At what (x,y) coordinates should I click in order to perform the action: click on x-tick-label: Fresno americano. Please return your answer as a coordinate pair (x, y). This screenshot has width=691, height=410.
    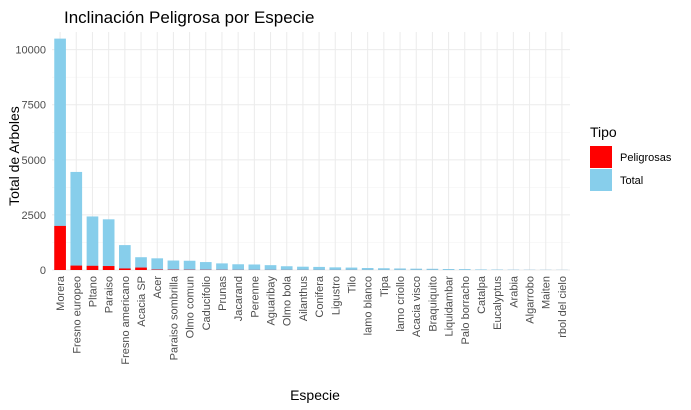
    Looking at the image, I should click on (126, 320).